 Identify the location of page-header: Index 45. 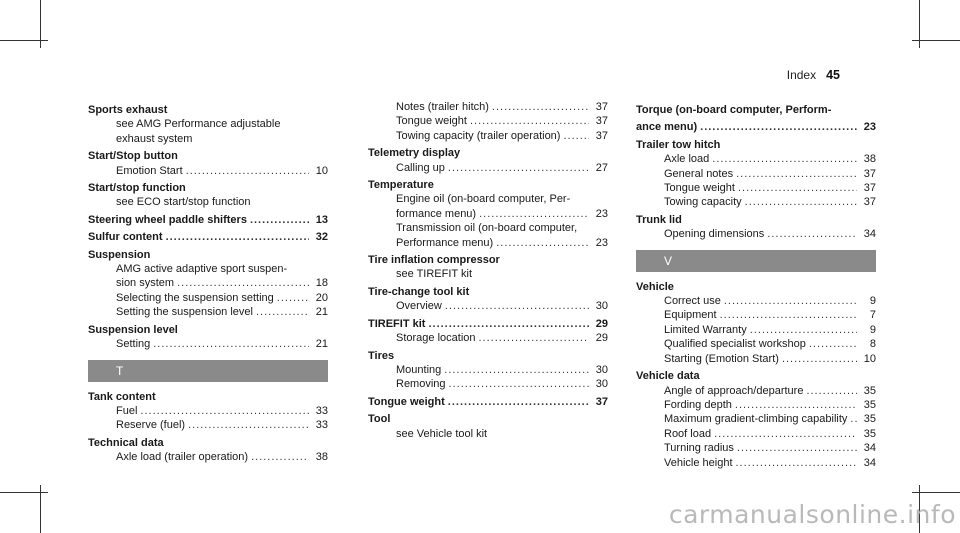
(813, 75).